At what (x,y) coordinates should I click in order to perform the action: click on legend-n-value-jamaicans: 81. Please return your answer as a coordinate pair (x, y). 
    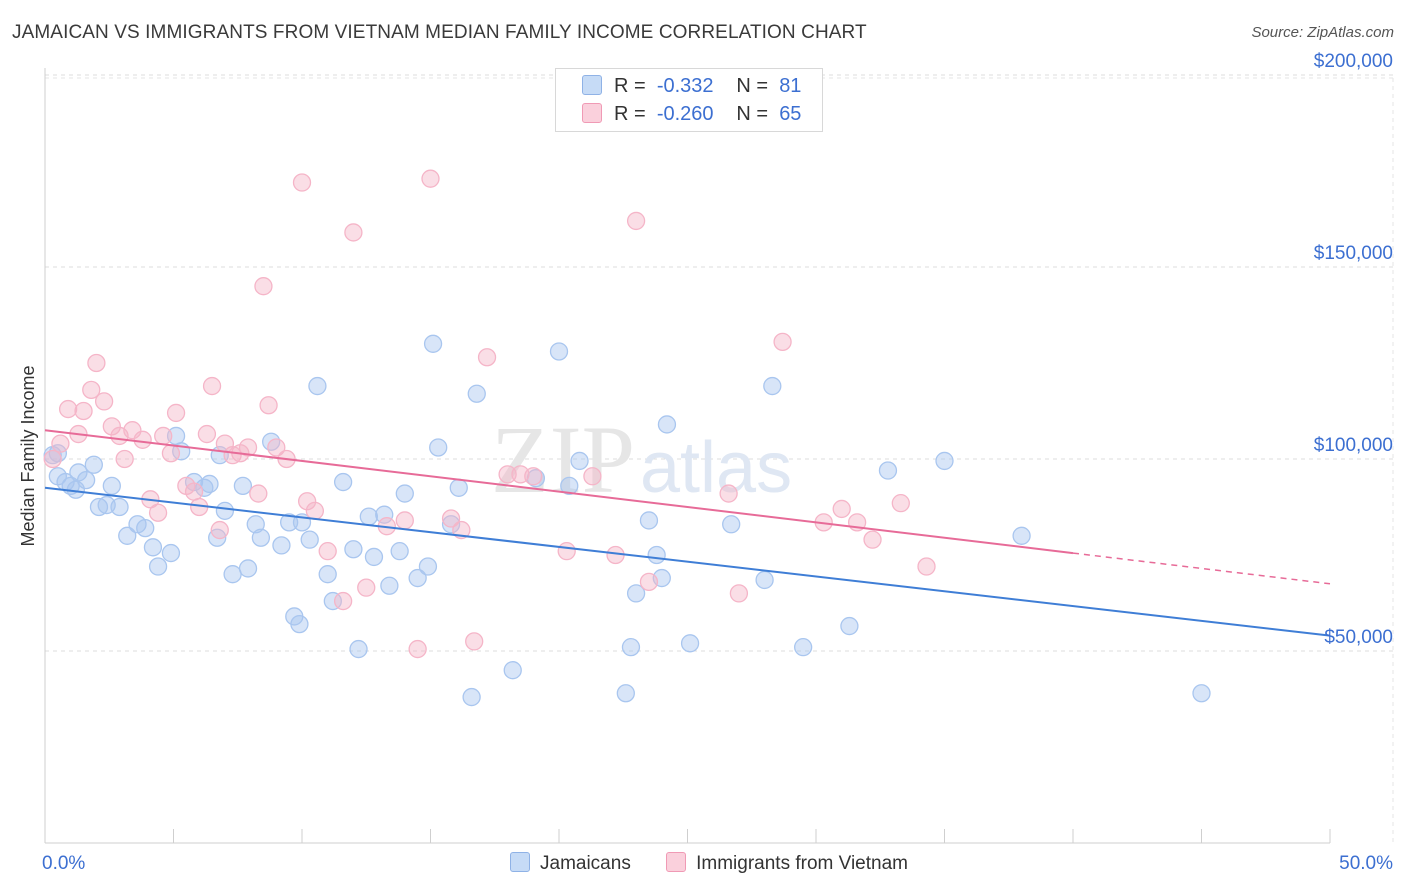
    Looking at the image, I should click on (790, 86).